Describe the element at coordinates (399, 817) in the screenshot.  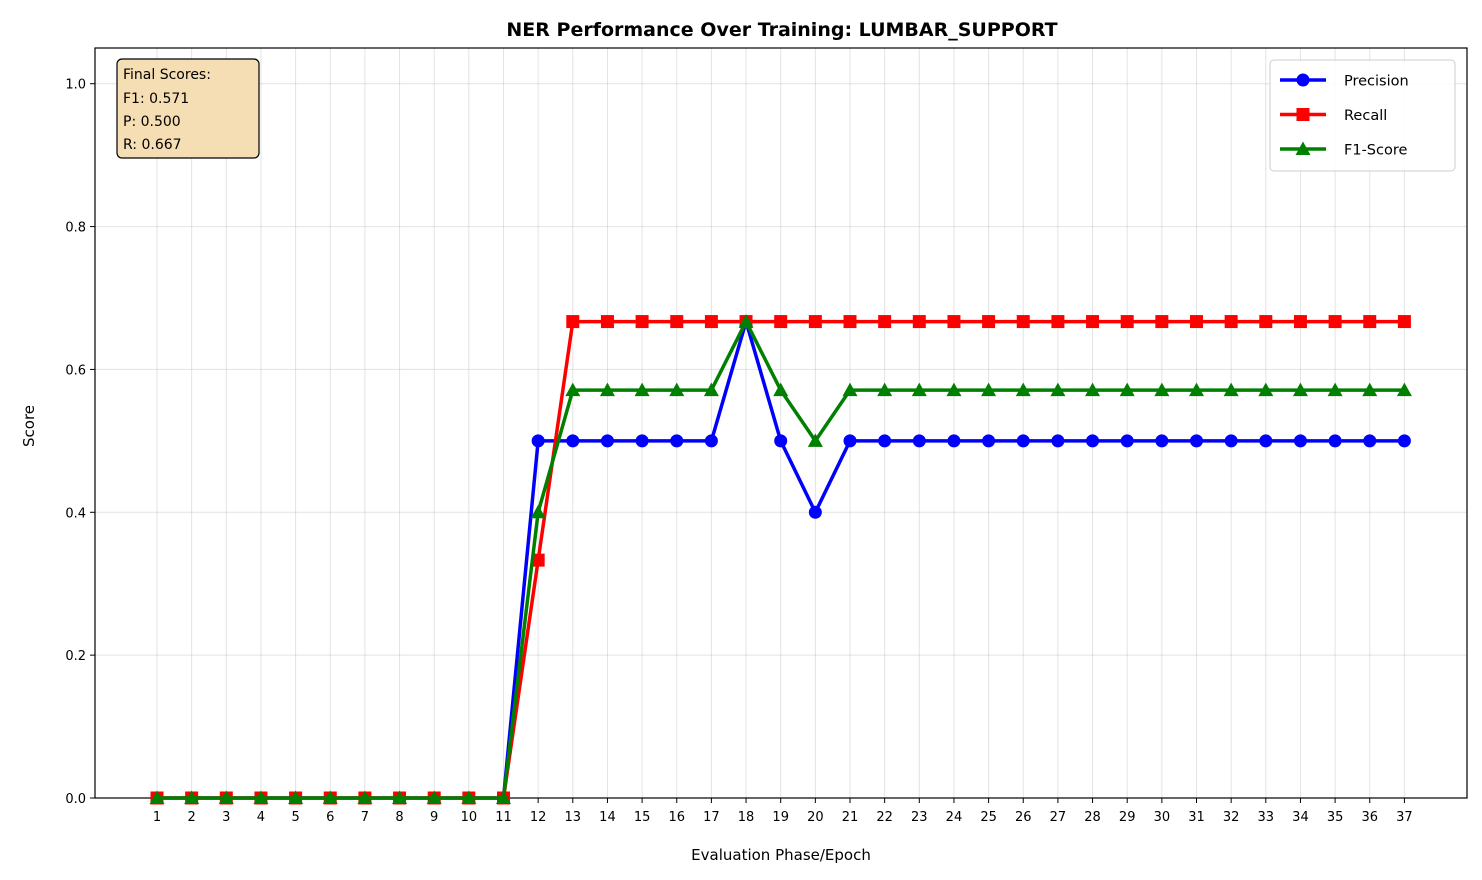
I see `x-tick-label: 8` at that location.